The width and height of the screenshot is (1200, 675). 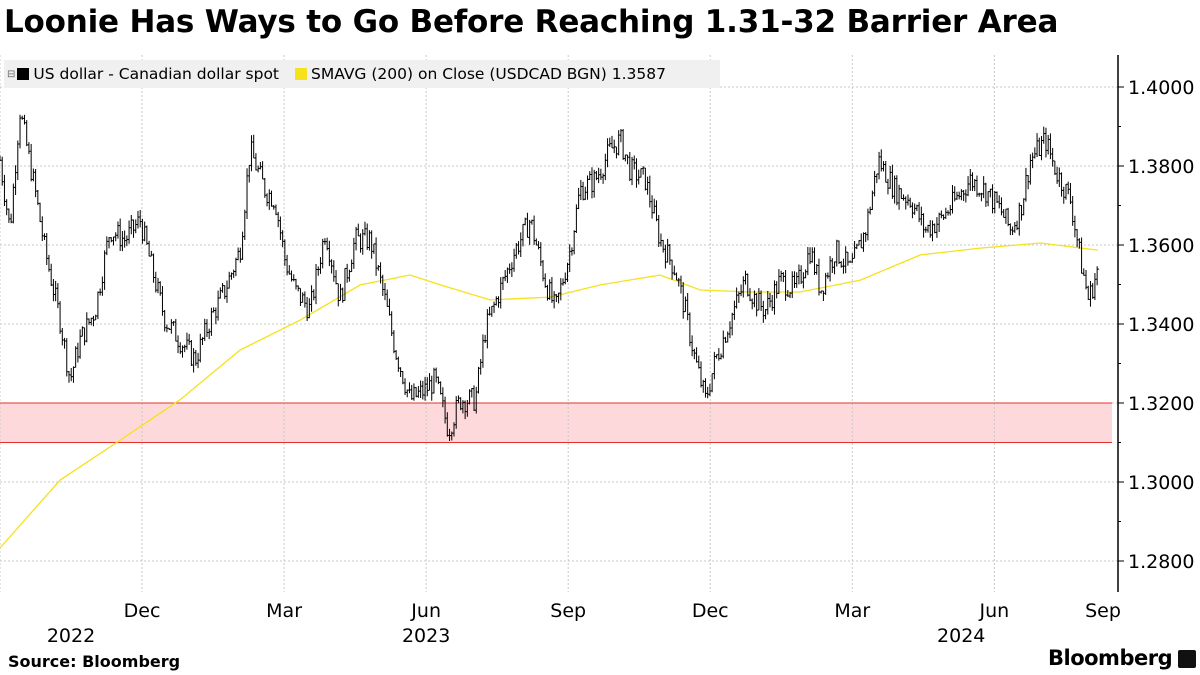 What do you see at coordinates (1187, 659) in the screenshot?
I see `bloomberg-chart-icon` at bounding box center [1187, 659].